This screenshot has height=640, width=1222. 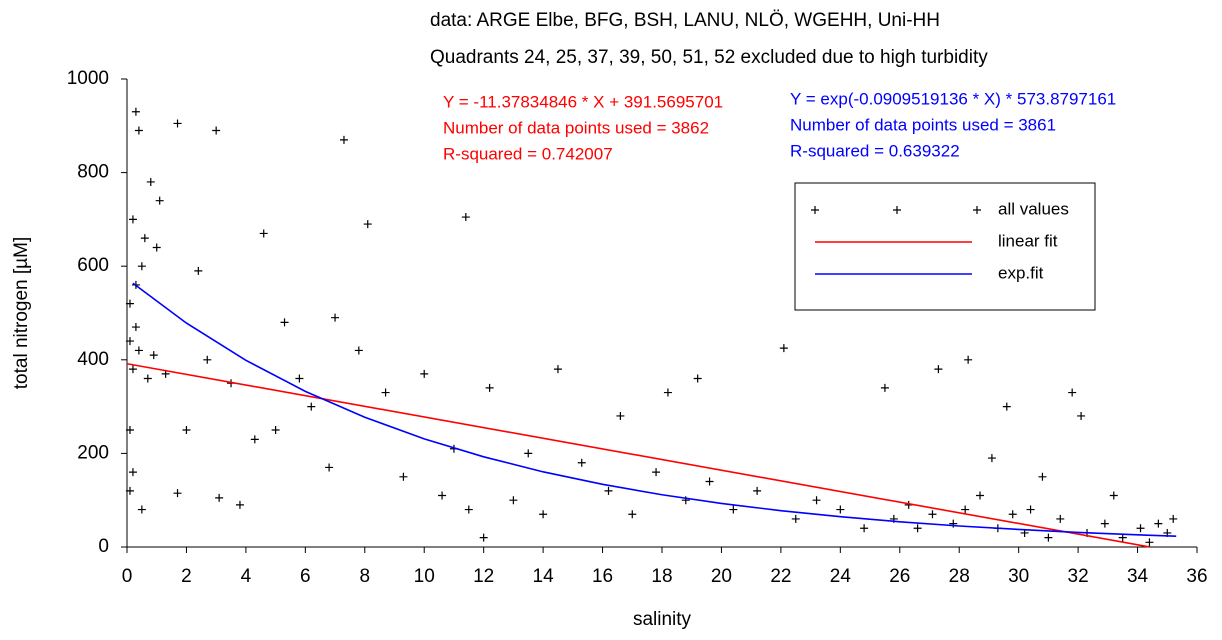 What do you see at coordinates (1033, 208) in the screenshot?
I see `legend-label: all values` at bounding box center [1033, 208].